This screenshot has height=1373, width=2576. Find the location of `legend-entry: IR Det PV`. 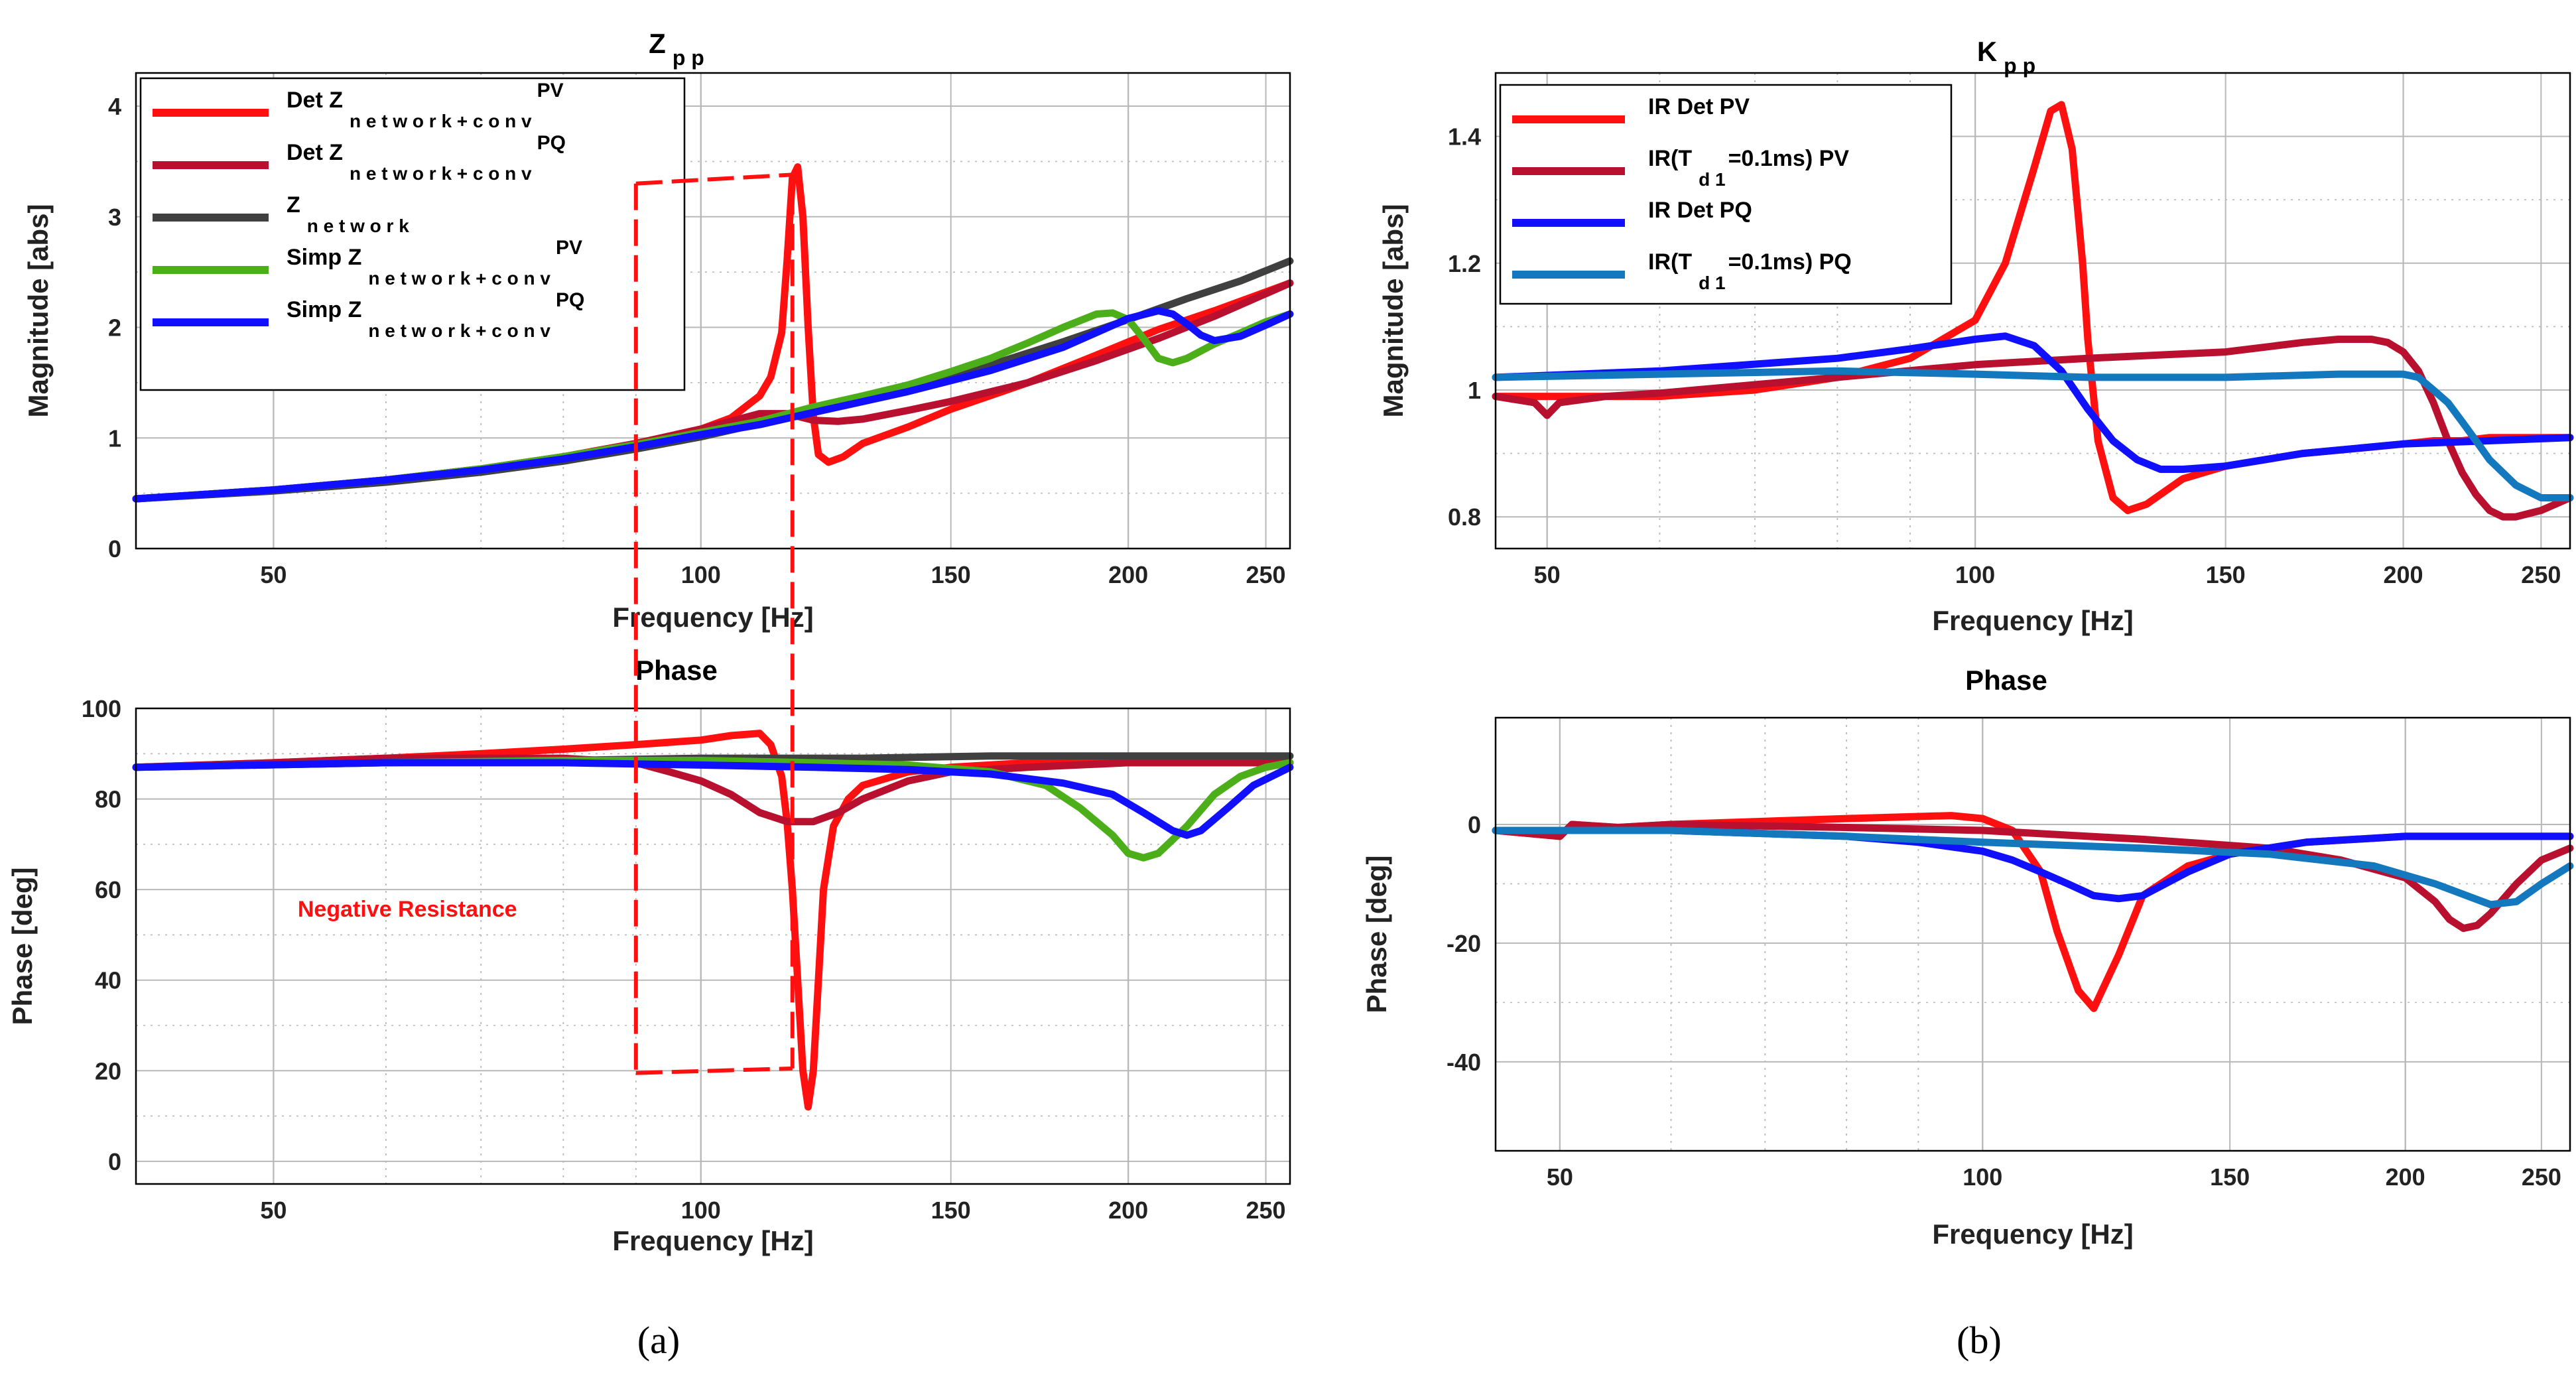

legend-entry: IR Det PV is located at coordinates (1699, 106).